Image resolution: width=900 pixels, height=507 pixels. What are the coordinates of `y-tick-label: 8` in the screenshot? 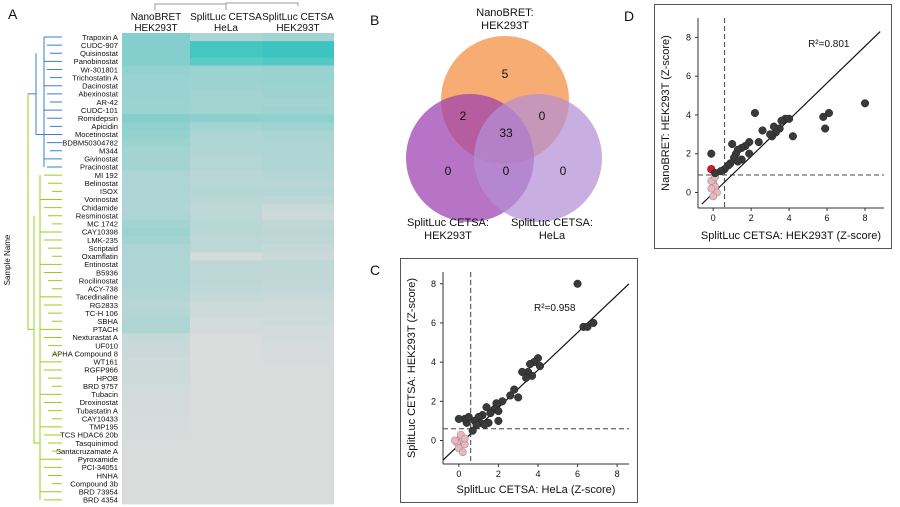 It's located at (688, 37).